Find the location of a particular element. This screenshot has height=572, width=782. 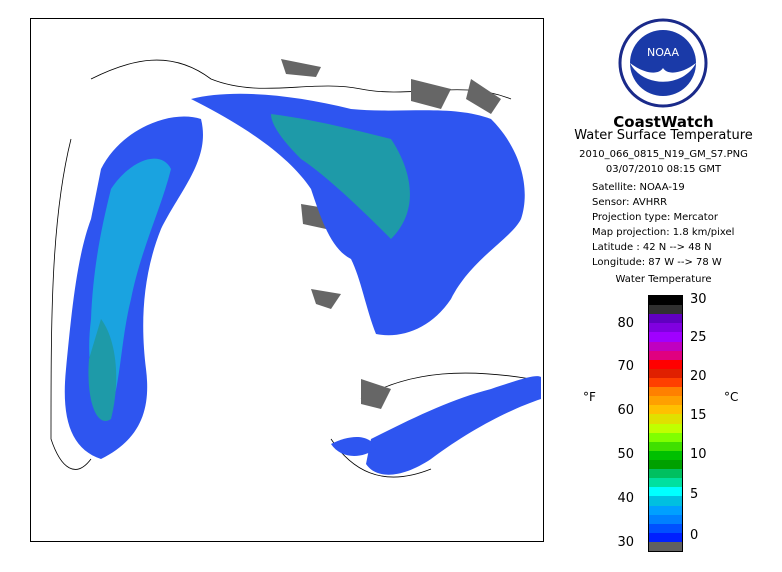

c-tick: 25 is located at coordinates (698, 337).